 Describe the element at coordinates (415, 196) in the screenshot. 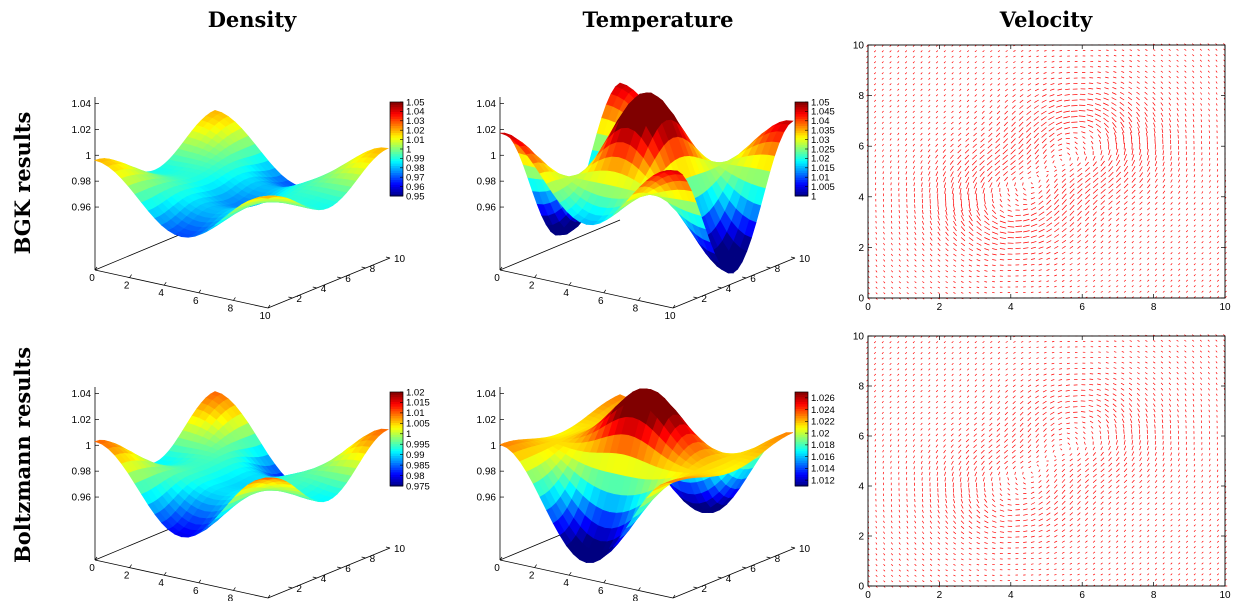

I see `colorbar-tick-label: 0.95` at that location.